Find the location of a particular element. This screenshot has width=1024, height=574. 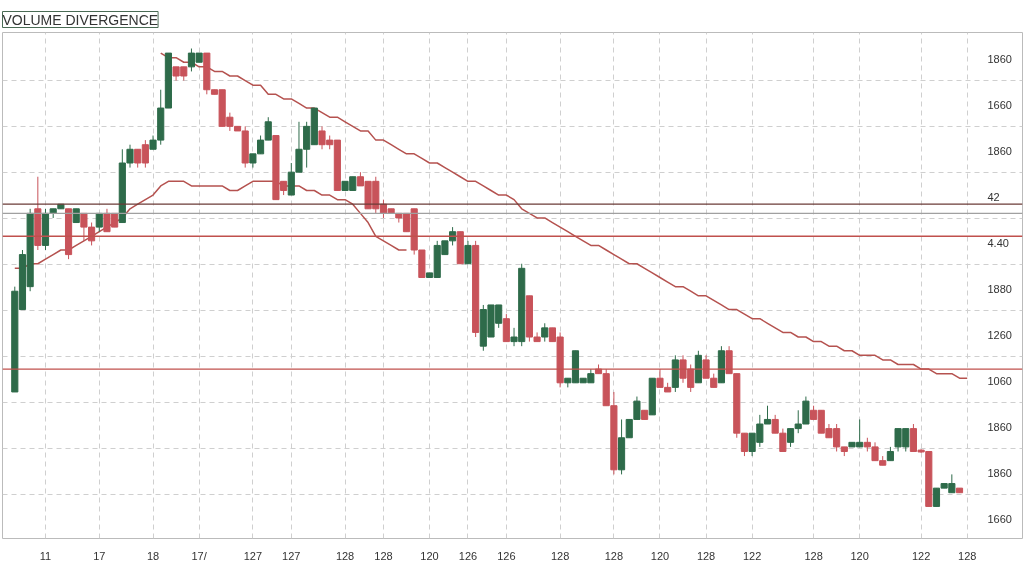

x-tick-label: 11 is located at coordinates (45, 555).